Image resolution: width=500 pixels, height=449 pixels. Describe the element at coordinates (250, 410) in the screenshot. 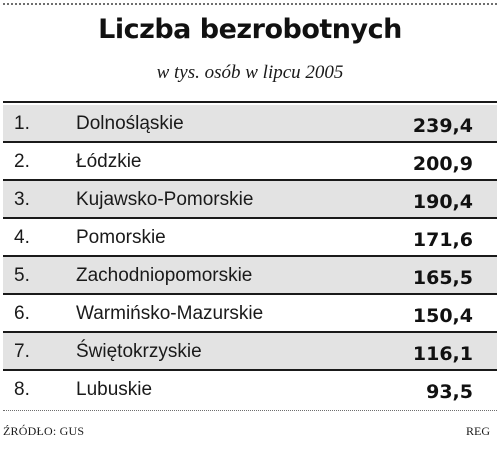

I see `bottom-dotted-rule` at that location.